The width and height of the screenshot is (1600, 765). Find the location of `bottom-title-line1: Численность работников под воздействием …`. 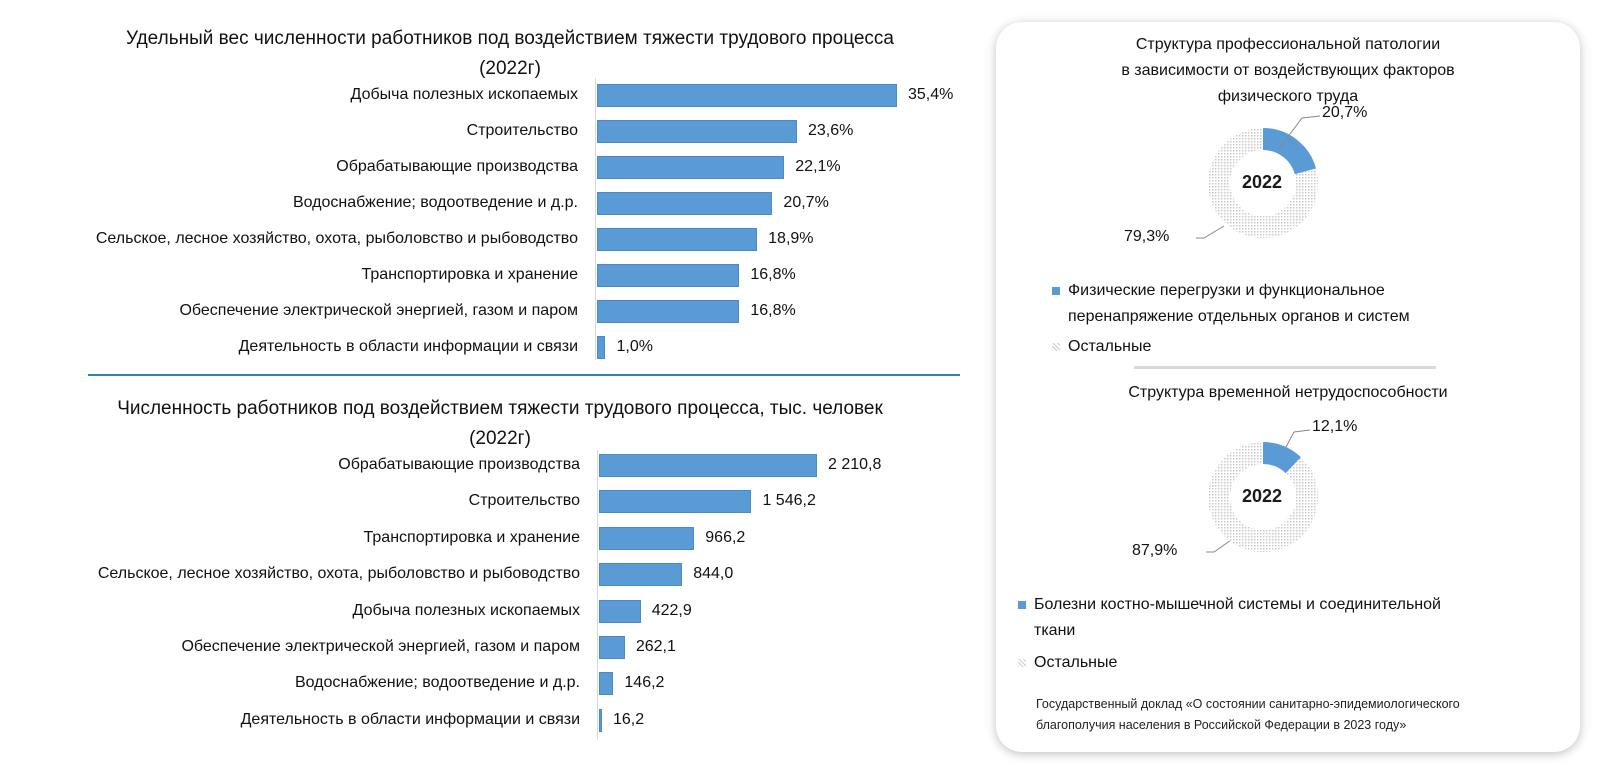

bottom-title-line1: Численность работников под воздействием … is located at coordinates (500, 408).